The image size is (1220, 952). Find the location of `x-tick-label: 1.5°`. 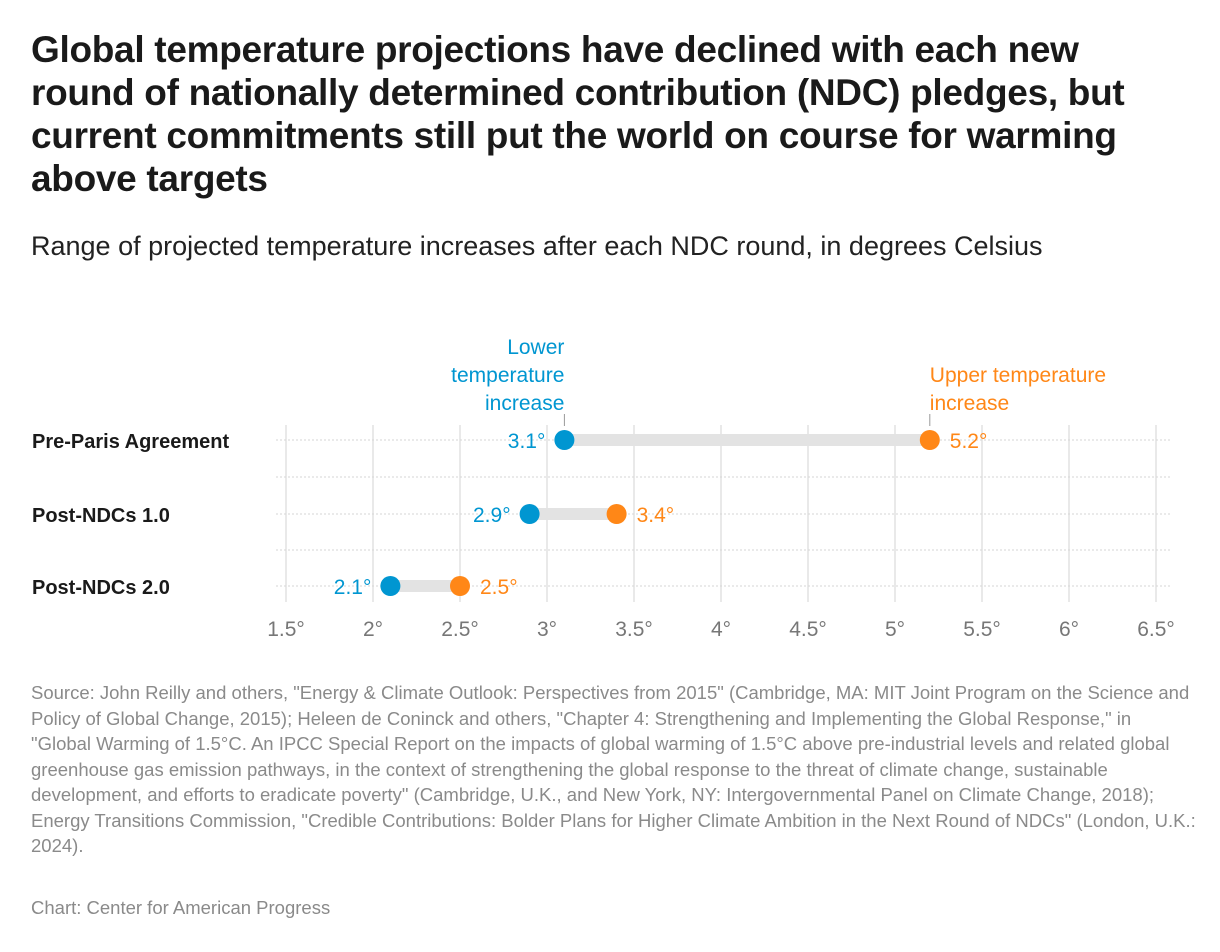

x-tick-label: 1.5° is located at coordinates (286, 629).